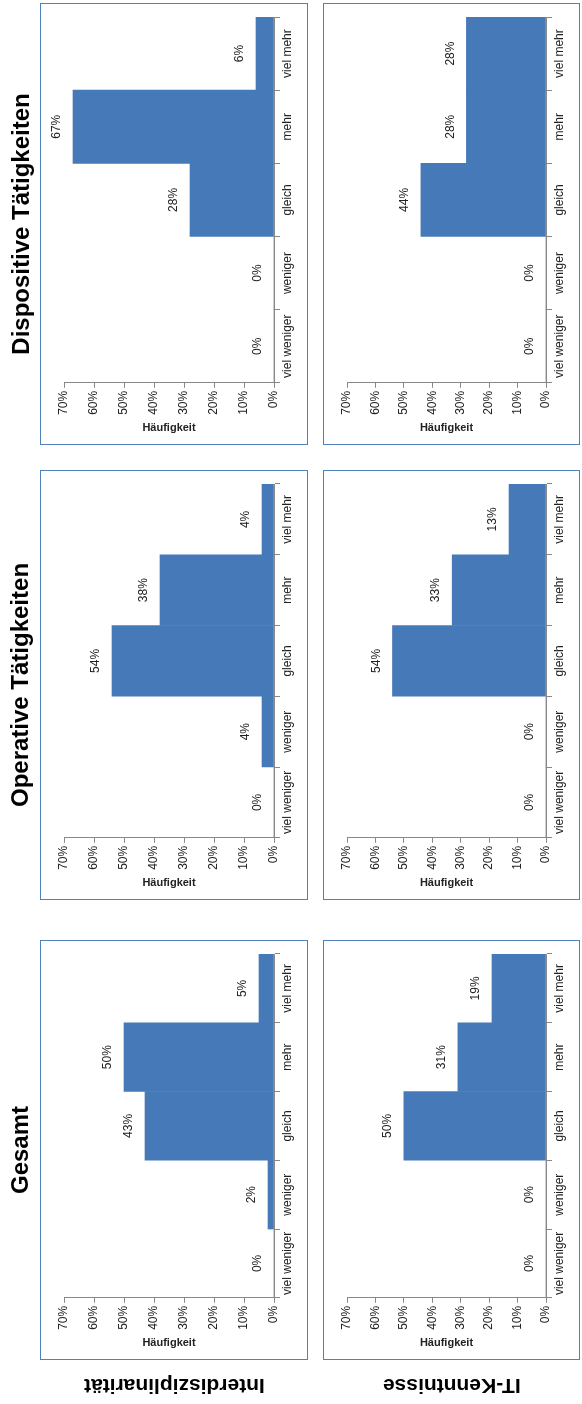 The height and width of the screenshot is (1404, 582). I want to click on data-label: 28%, so click(449, 53).